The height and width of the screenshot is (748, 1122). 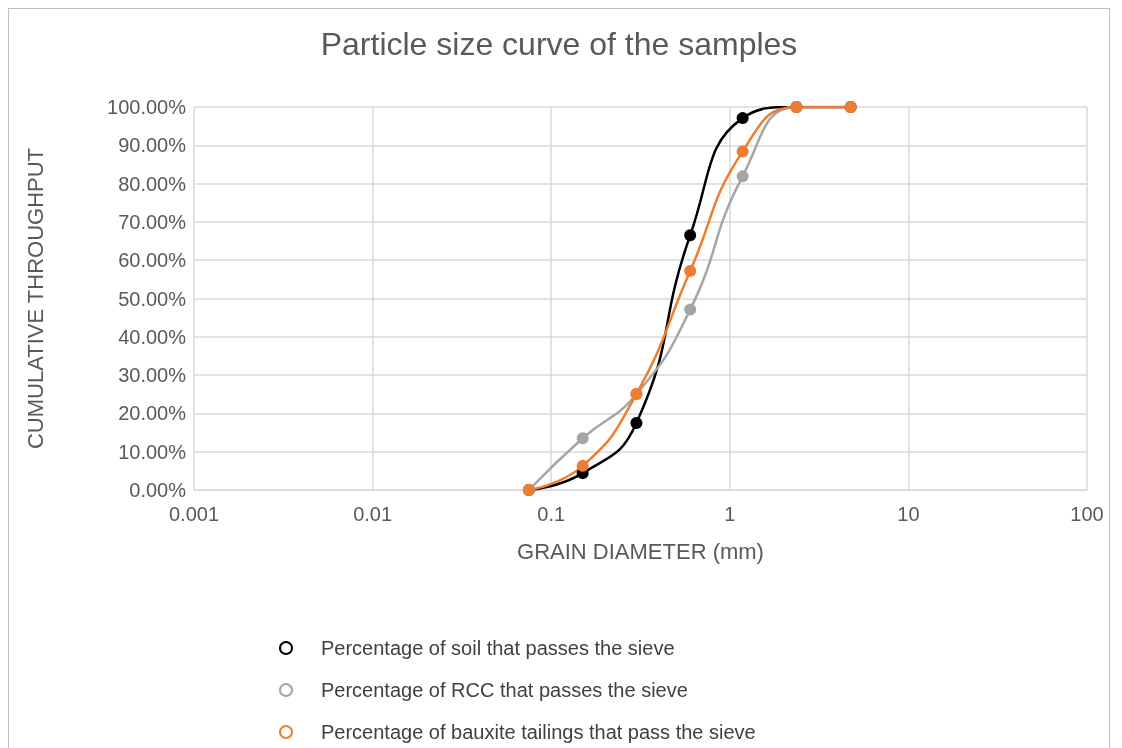 What do you see at coordinates (152, 451) in the screenshot?
I see `y-tick-label: 10.00%` at bounding box center [152, 451].